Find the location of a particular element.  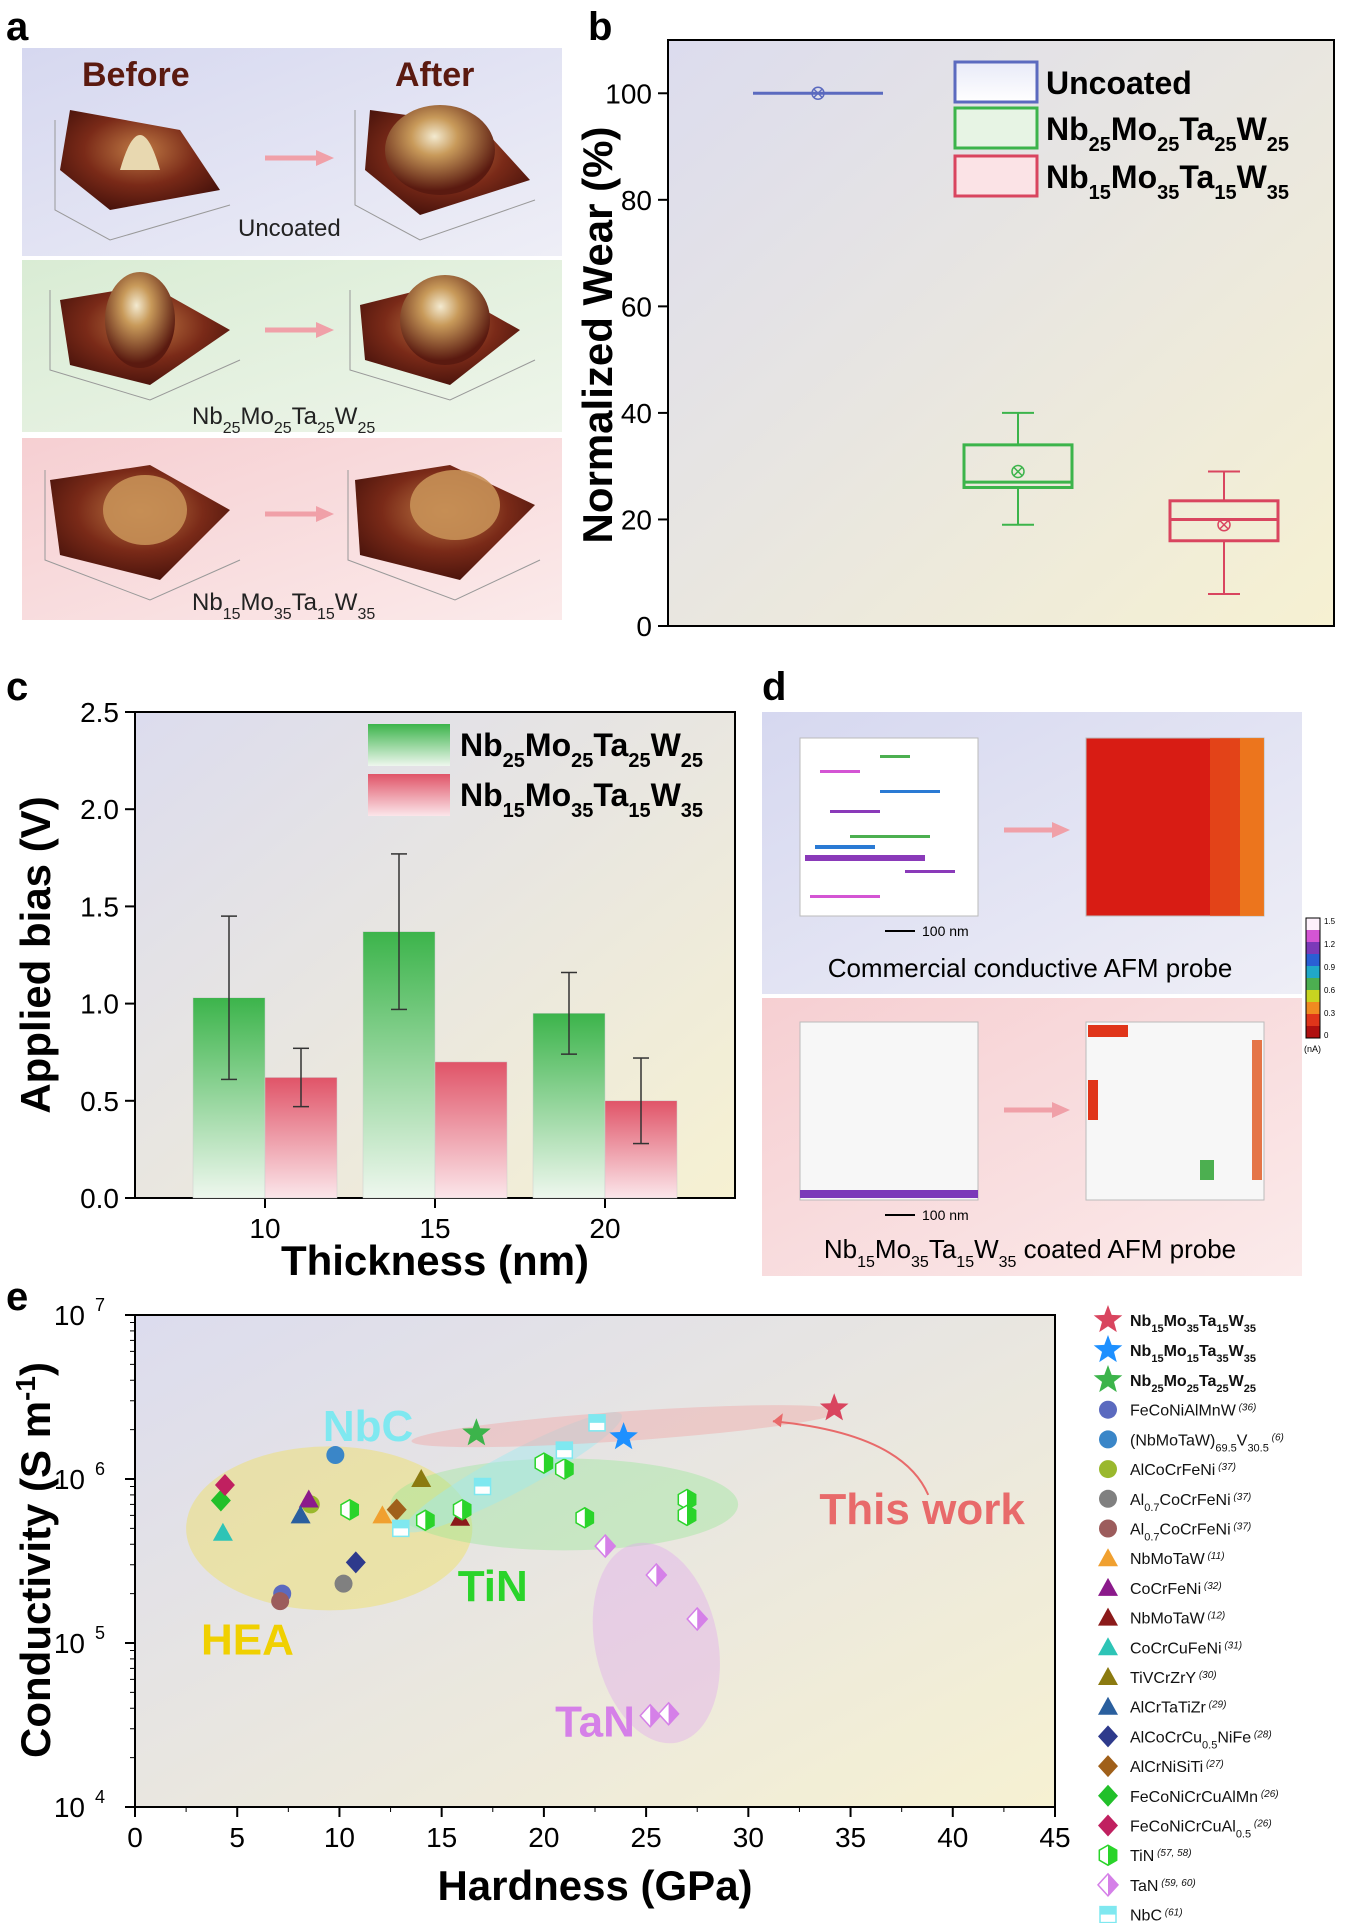

ytick-exp-e: 6 is located at coordinates (100, 1469).